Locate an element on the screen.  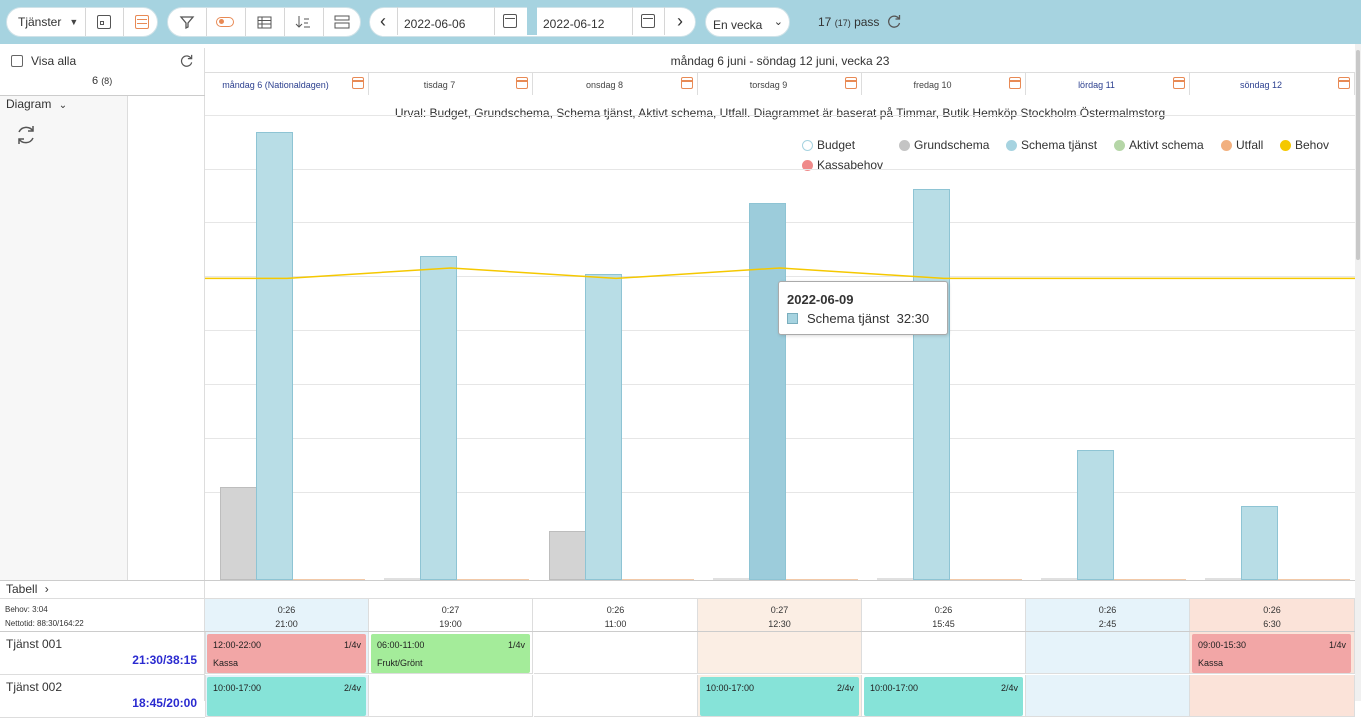
service-name: Tjänst 002 is located at coordinates (34, 687).